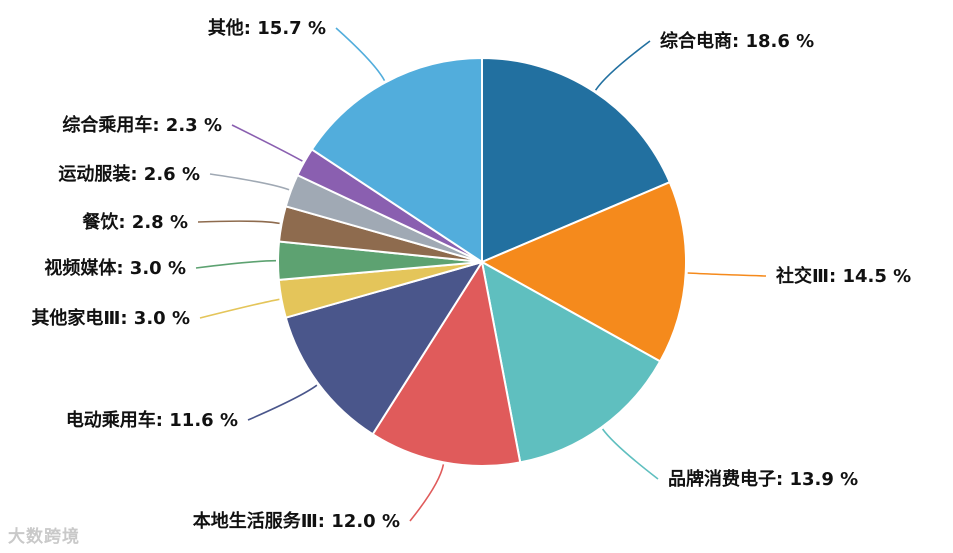 This screenshot has width=953, height=553. Describe the element at coordinates (110, 318) in the screenshot. I see `slice-label: 其他家电Ⅲ: 3.0 %` at that location.